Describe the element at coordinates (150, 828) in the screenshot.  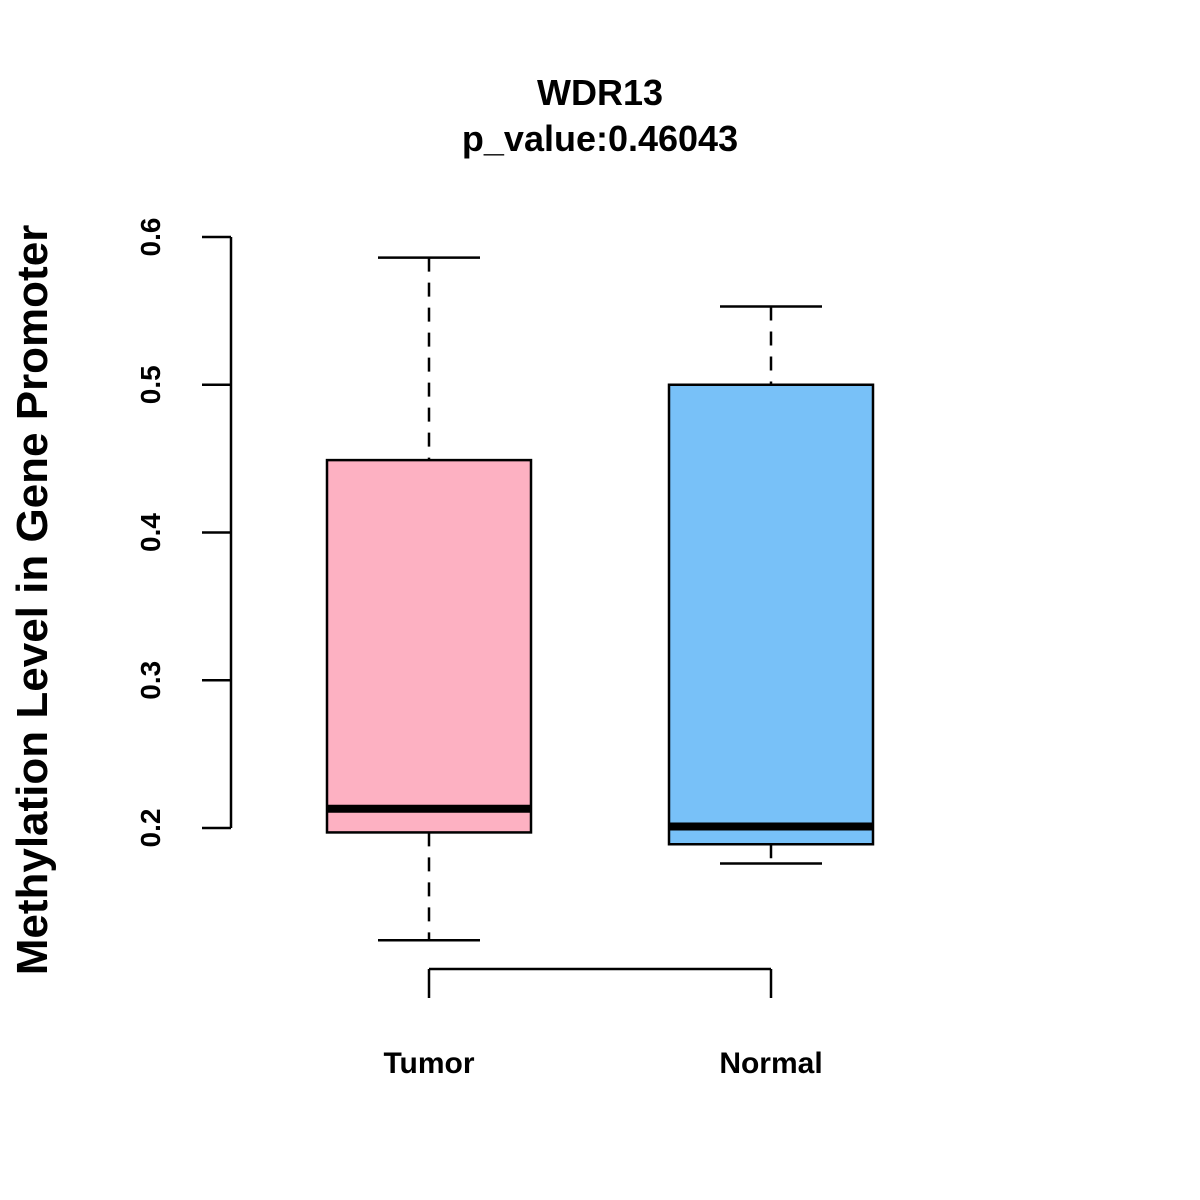
I see `y-tick-label: 0.2` at that location.